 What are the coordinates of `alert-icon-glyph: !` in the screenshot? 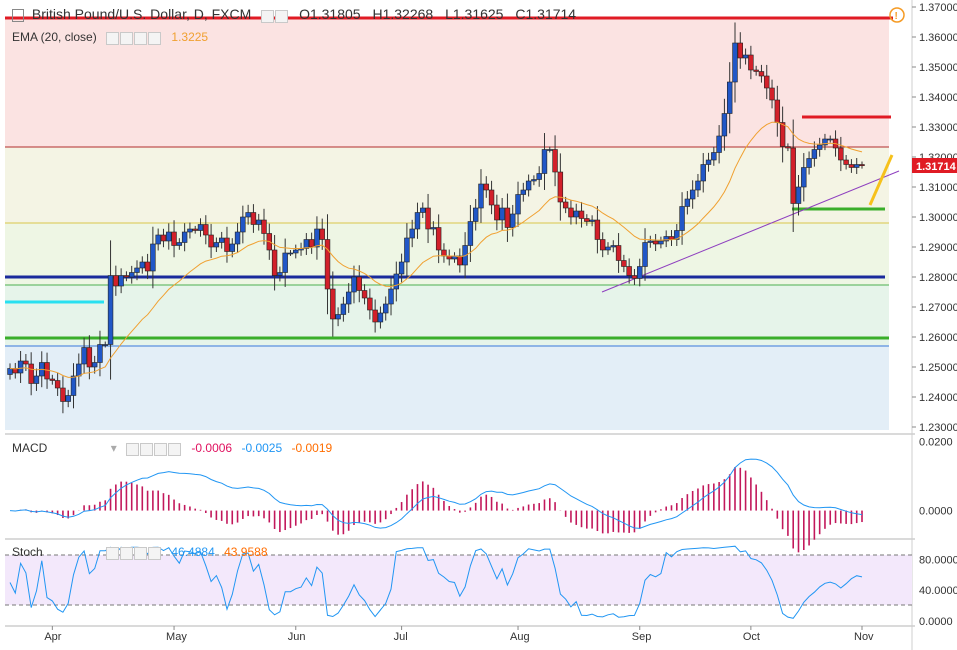 It's located at (896, 16).